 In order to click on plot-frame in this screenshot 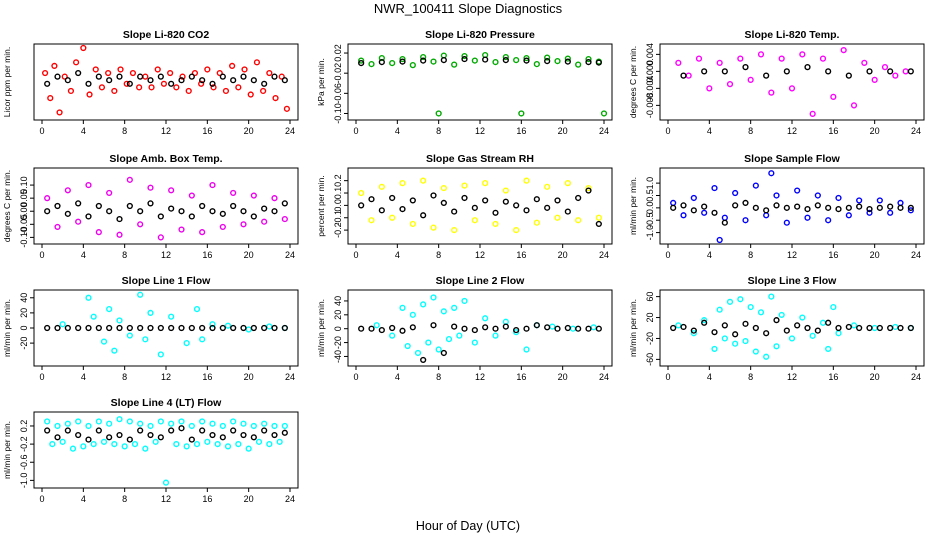, I will do `click(792, 328)`.